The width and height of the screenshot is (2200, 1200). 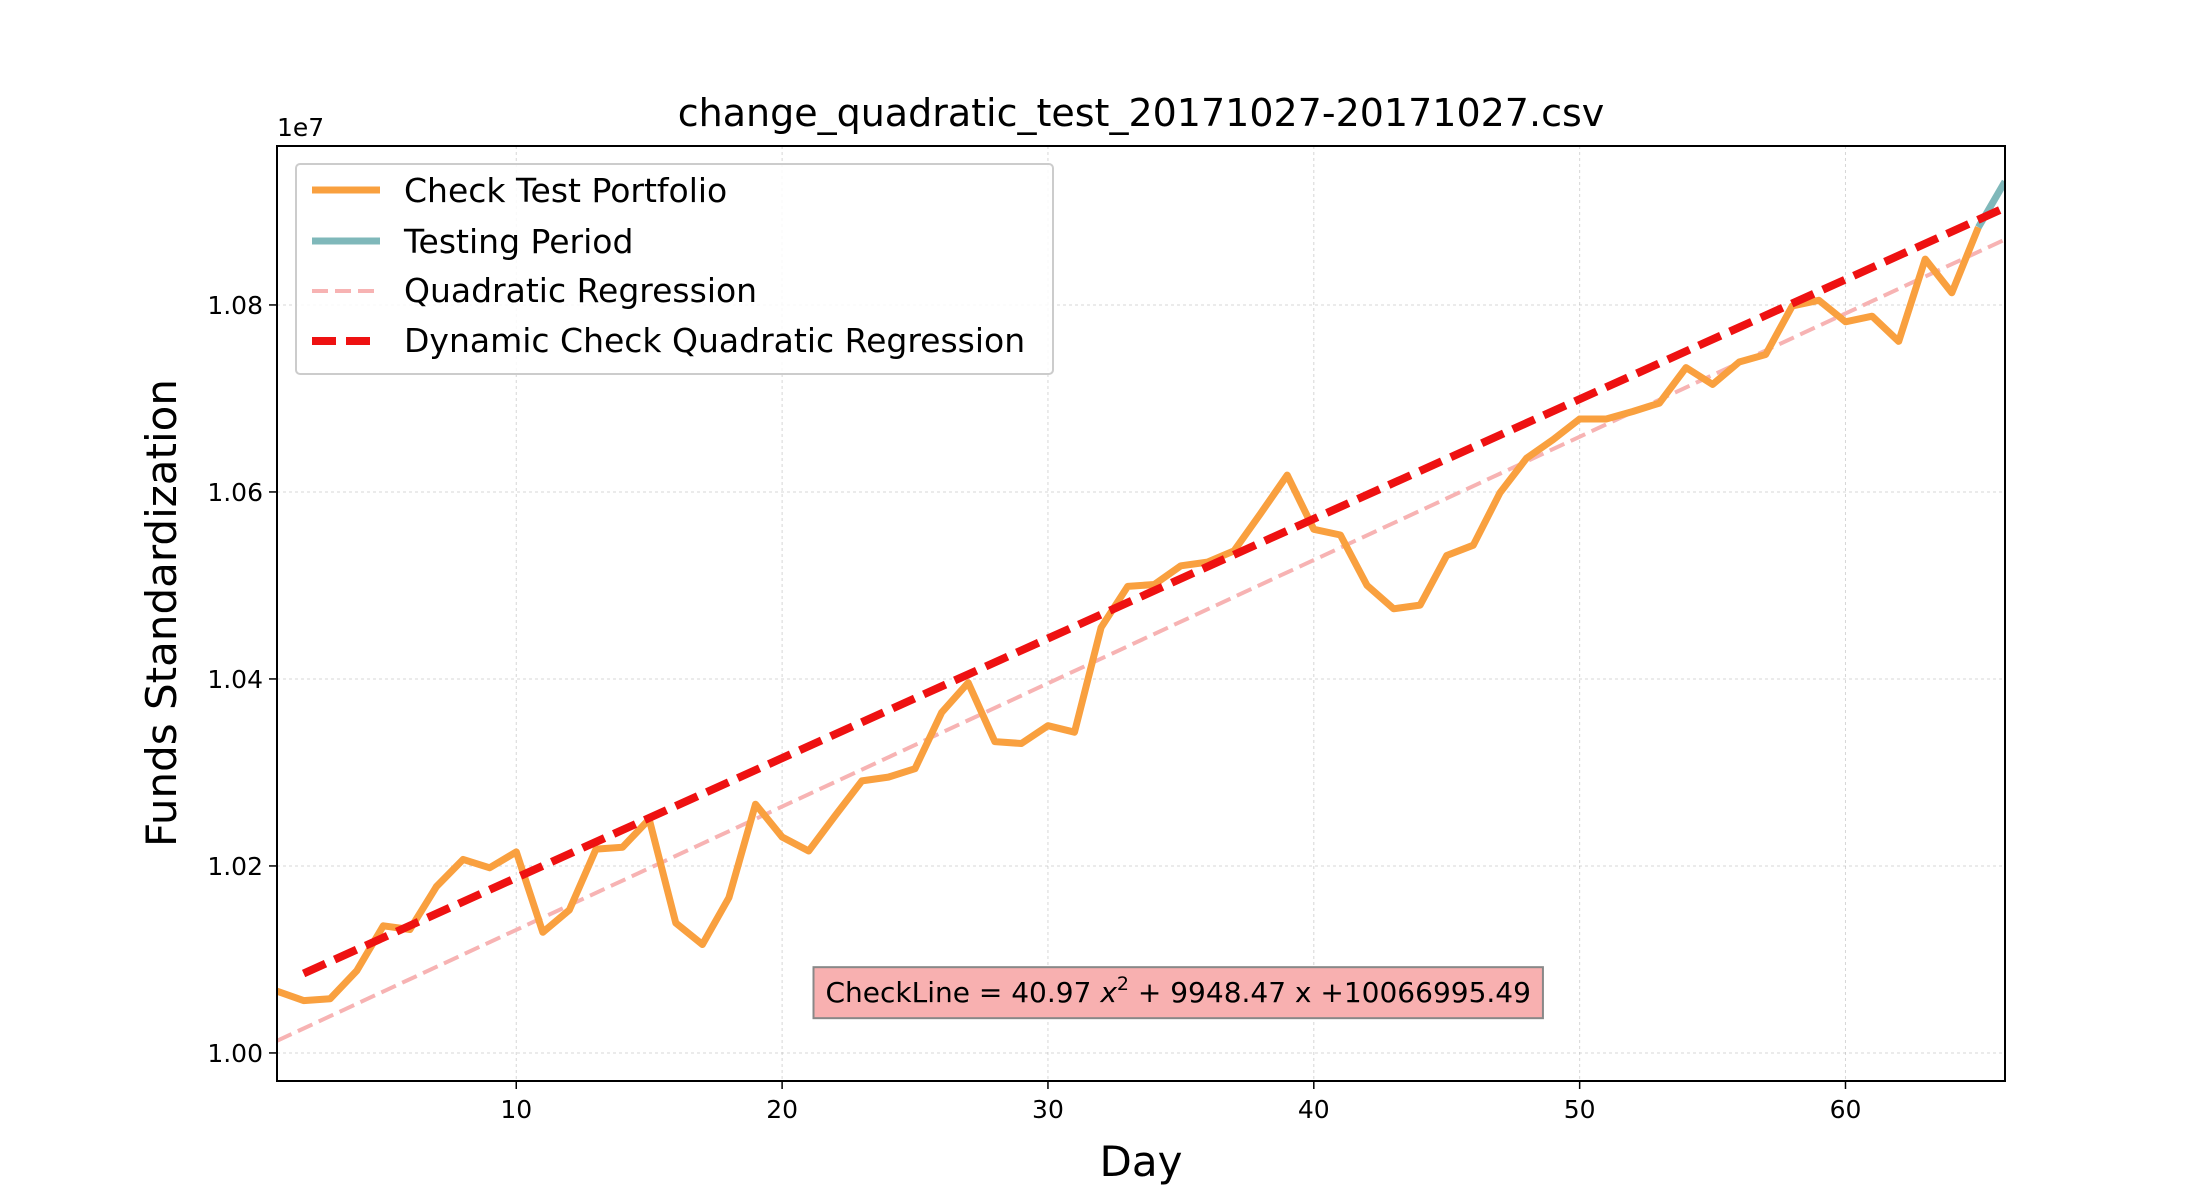 I want to click on legend-label-dynamic-check-regression: Dynamic Check Quadratic Regression, so click(x=714, y=340).